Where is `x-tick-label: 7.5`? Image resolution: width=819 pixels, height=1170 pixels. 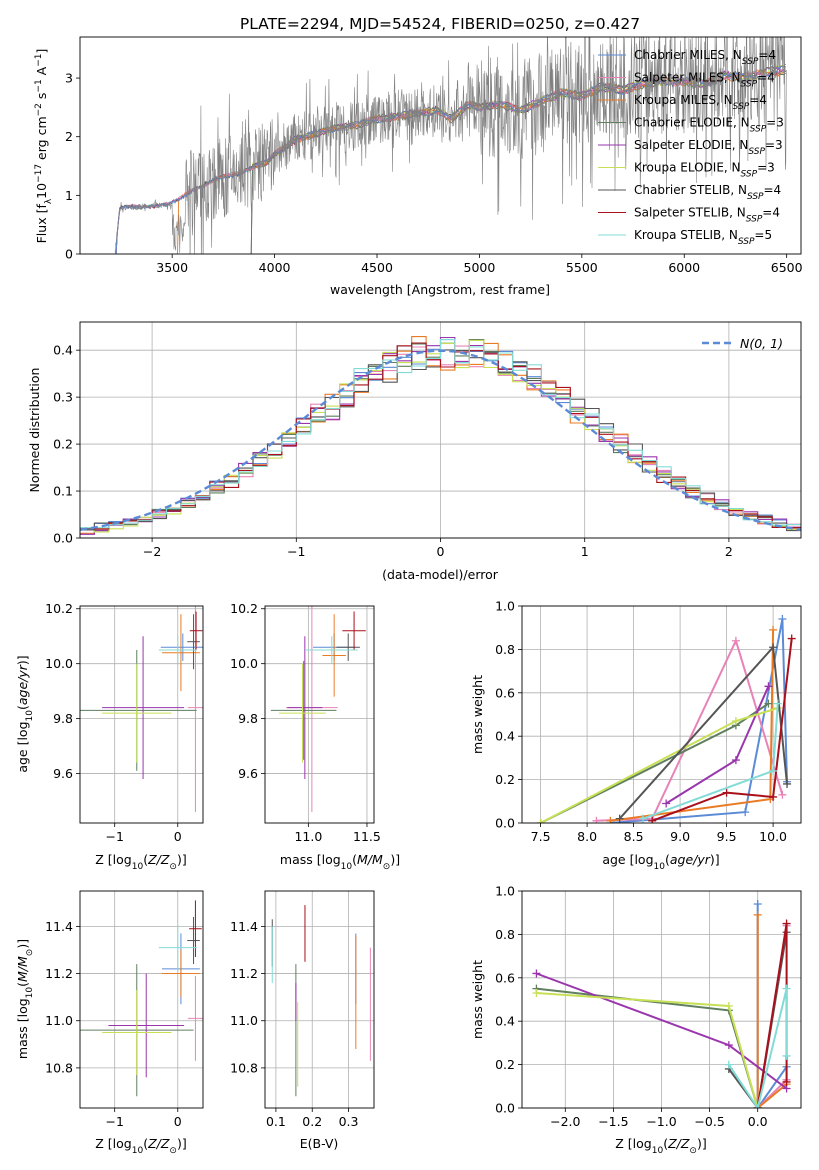 x-tick-label: 7.5 is located at coordinates (541, 836).